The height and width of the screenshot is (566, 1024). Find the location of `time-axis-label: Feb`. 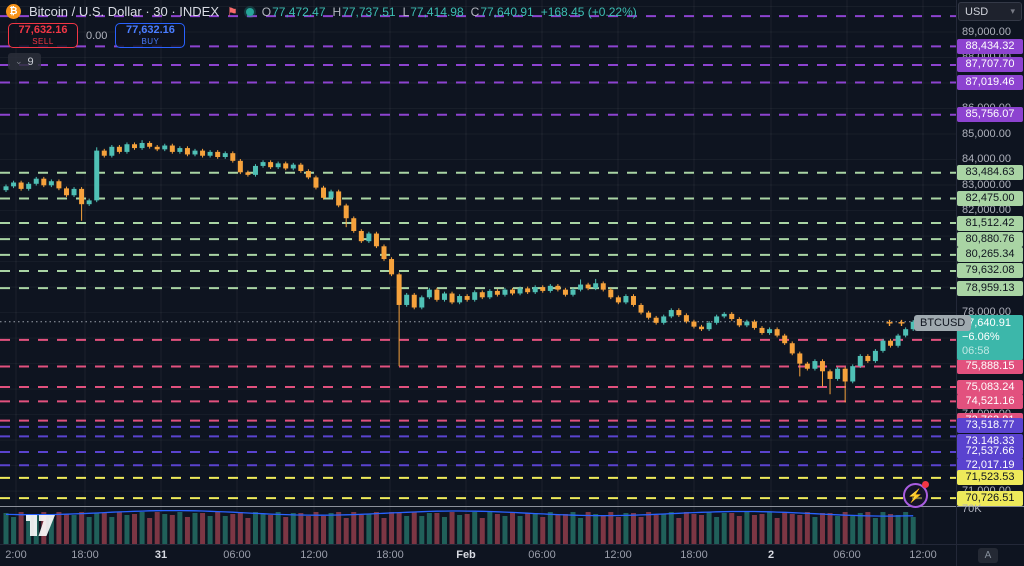

time-axis-label: Feb is located at coordinates (466, 555).